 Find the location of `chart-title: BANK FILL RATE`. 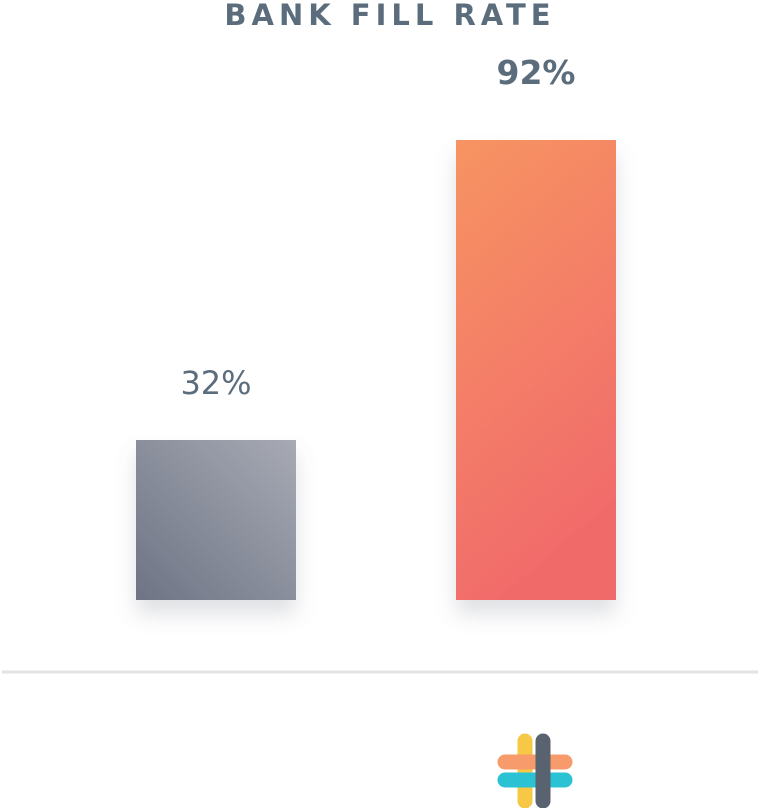

chart-title: BANK FILL RATE is located at coordinates (389, 16).